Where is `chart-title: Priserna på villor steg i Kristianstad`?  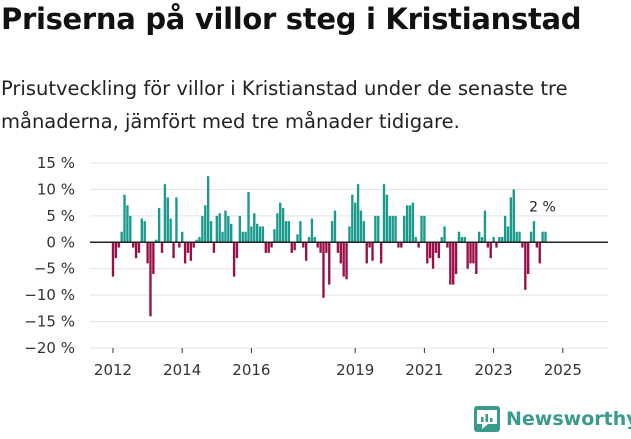 chart-title: Priserna på villor steg i Kristianstad is located at coordinates (291, 19).